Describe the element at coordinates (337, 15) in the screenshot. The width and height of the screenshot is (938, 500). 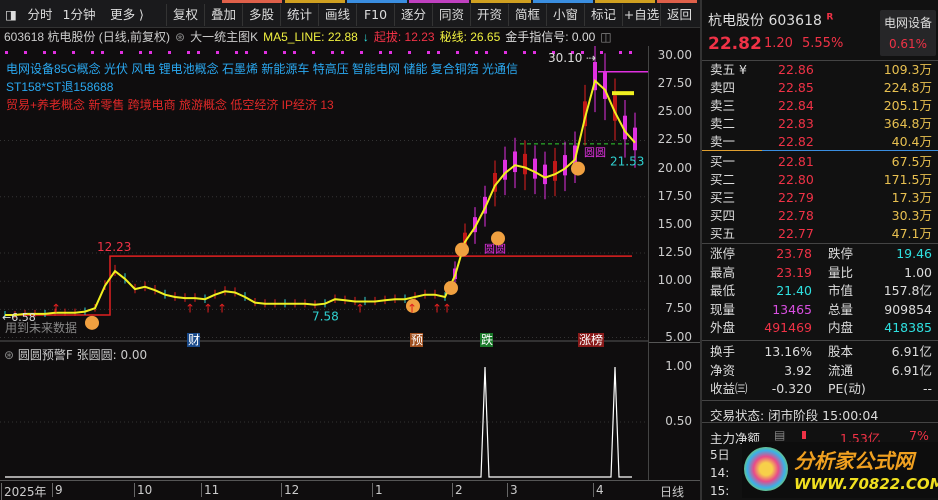
I see `toolbar-button-4: 画线` at that location.